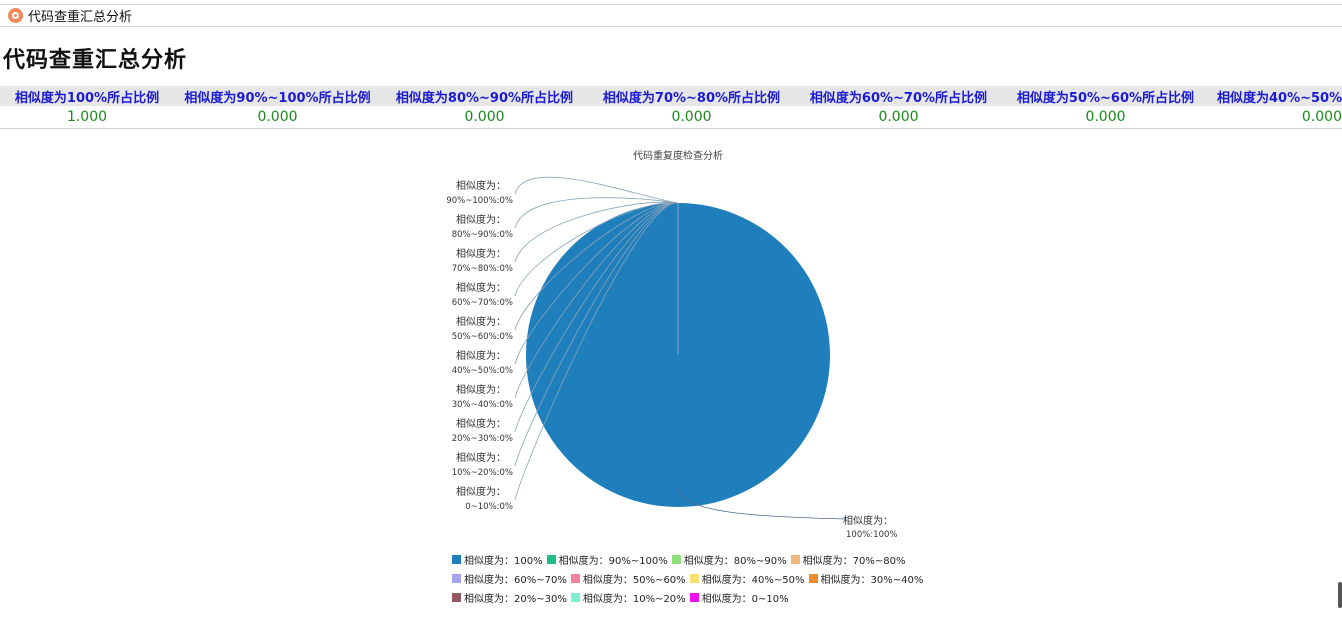  What do you see at coordinates (482, 337) in the screenshot?
I see `slice-label-value: 50%~60%:0%` at bounding box center [482, 337].